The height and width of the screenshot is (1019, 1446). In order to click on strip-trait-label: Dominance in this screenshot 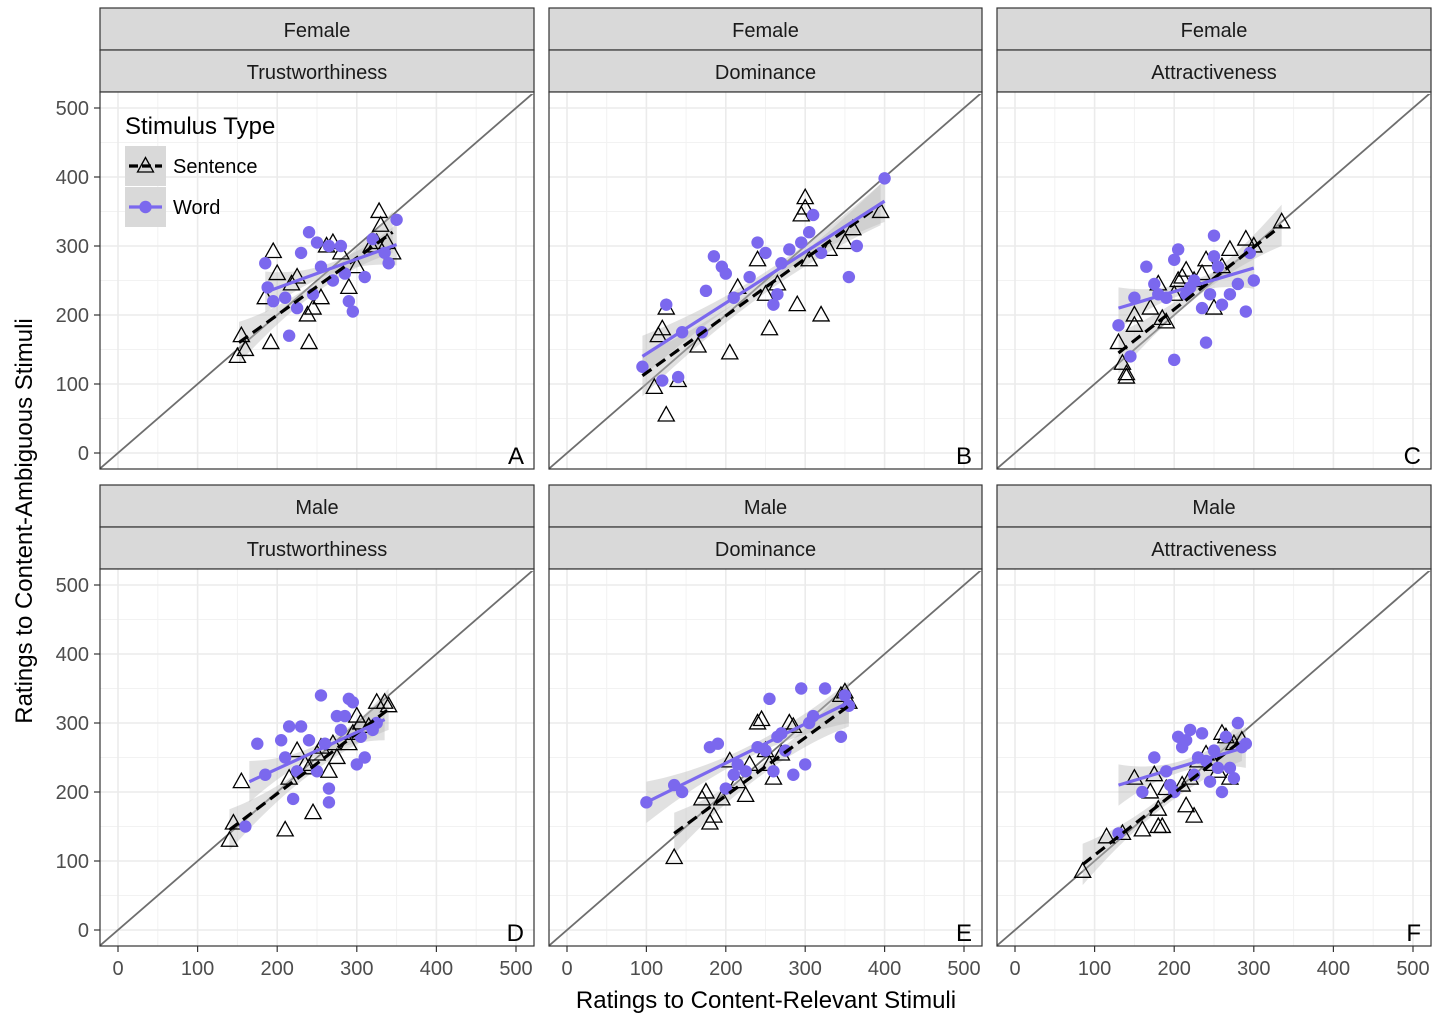, I will do `click(765, 550)`.